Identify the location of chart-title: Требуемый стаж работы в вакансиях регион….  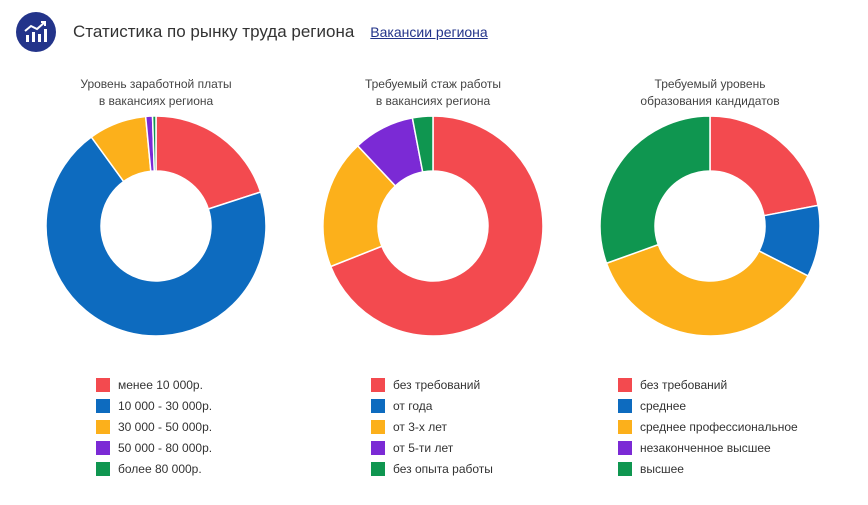
(433, 94).